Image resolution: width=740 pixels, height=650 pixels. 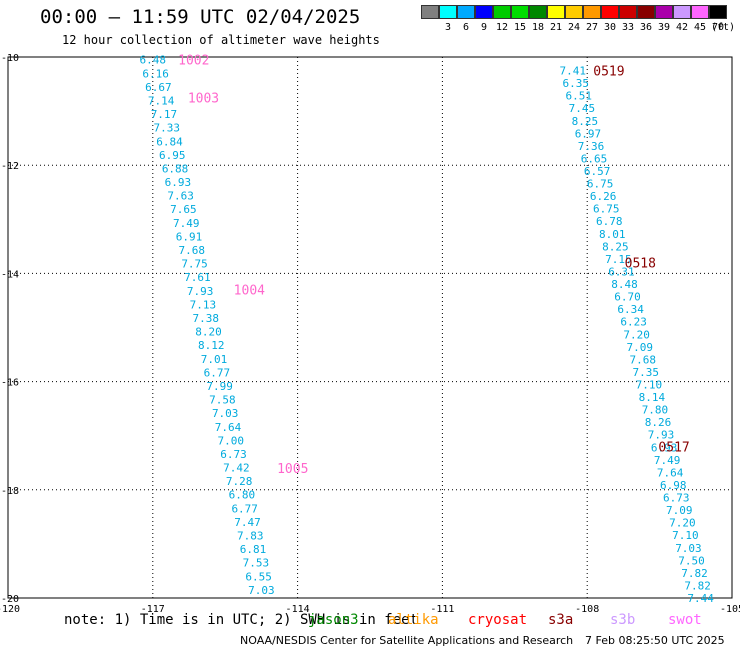 What do you see at coordinates (217, 372) in the screenshot?
I see `track-a-wave-height-label: 6.77` at bounding box center [217, 372].